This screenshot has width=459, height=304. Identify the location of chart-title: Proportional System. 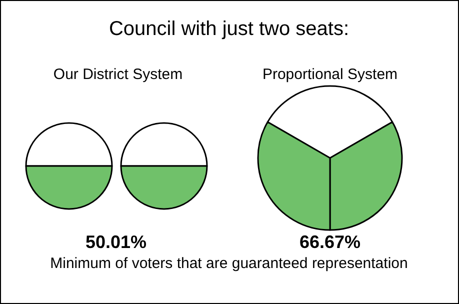
(330, 74).